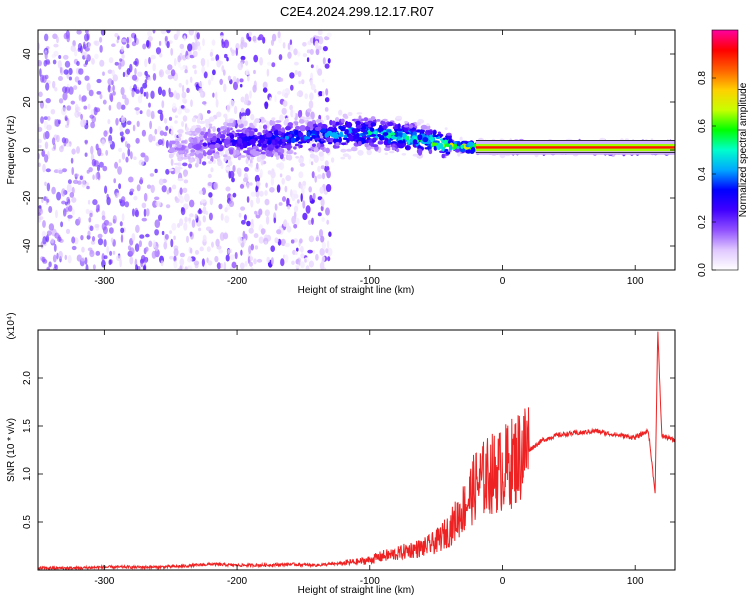 This screenshot has width=750, height=600. Describe the element at coordinates (27, 102) in the screenshot. I see `y-tick-label: 20` at that location.